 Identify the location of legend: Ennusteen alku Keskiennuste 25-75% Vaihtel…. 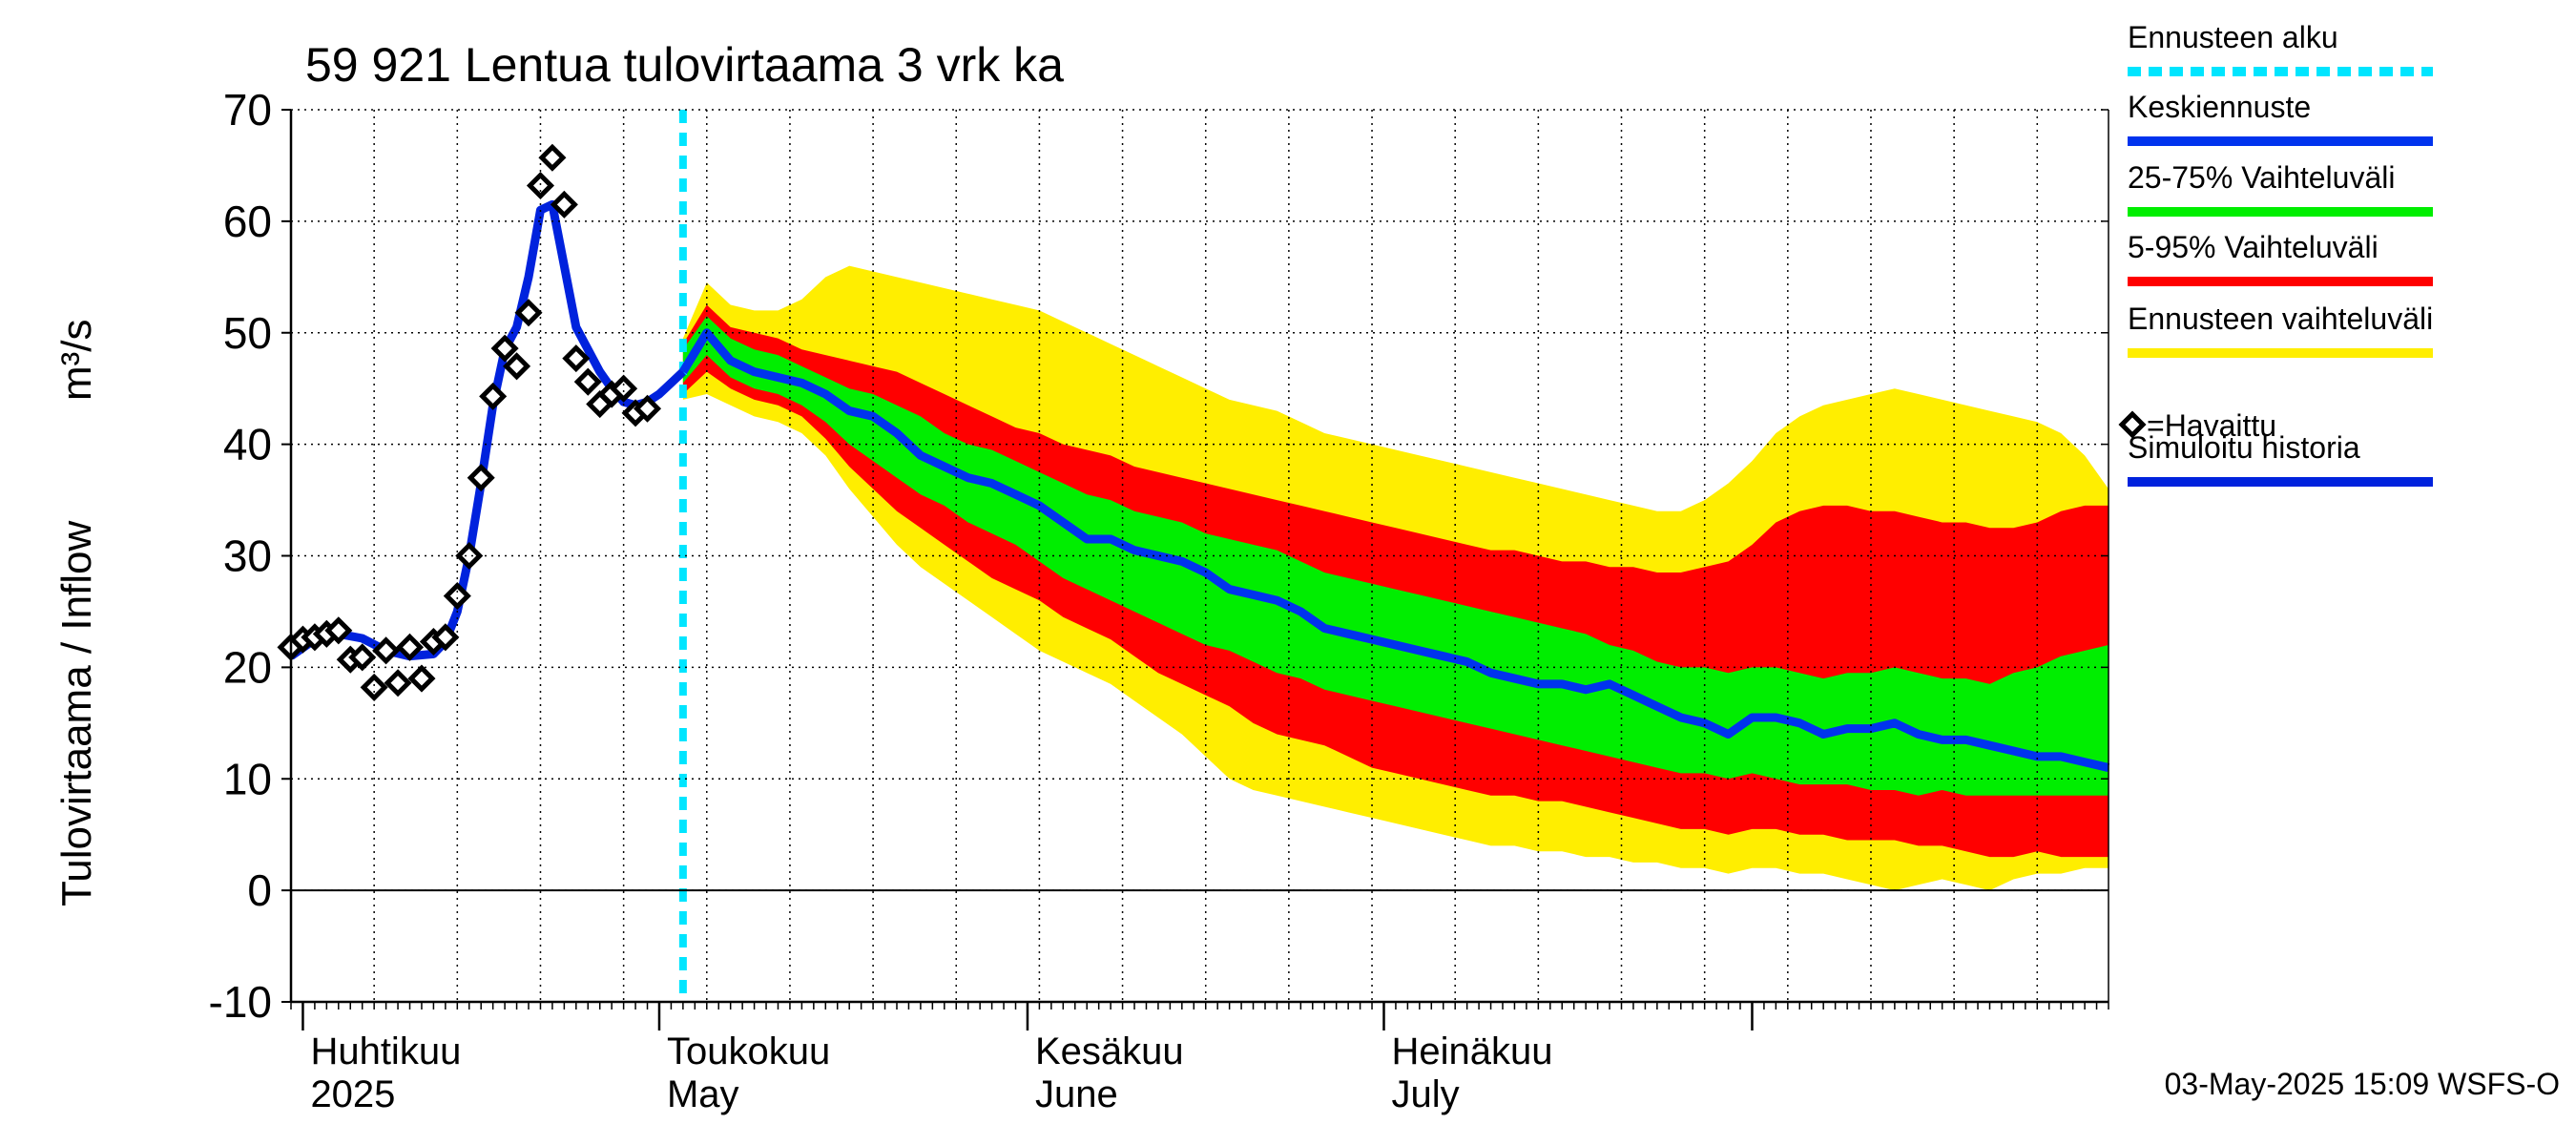
(2275, 254).